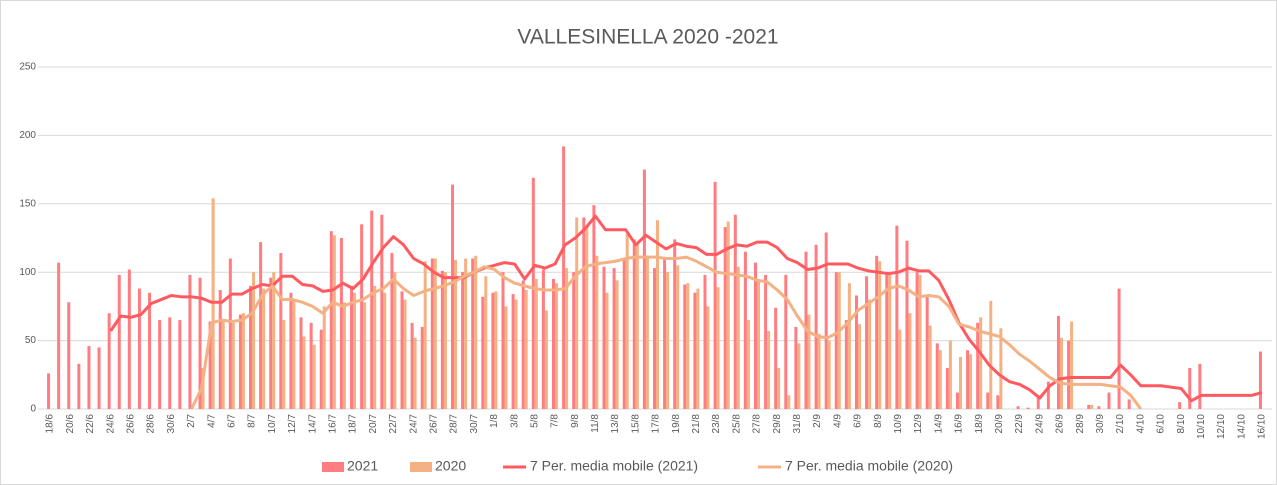 This screenshot has width=1277, height=485. Describe the element at coordinates (1120, 424) in the screenshot. I see `x-tick-label: 2/10` at that location.